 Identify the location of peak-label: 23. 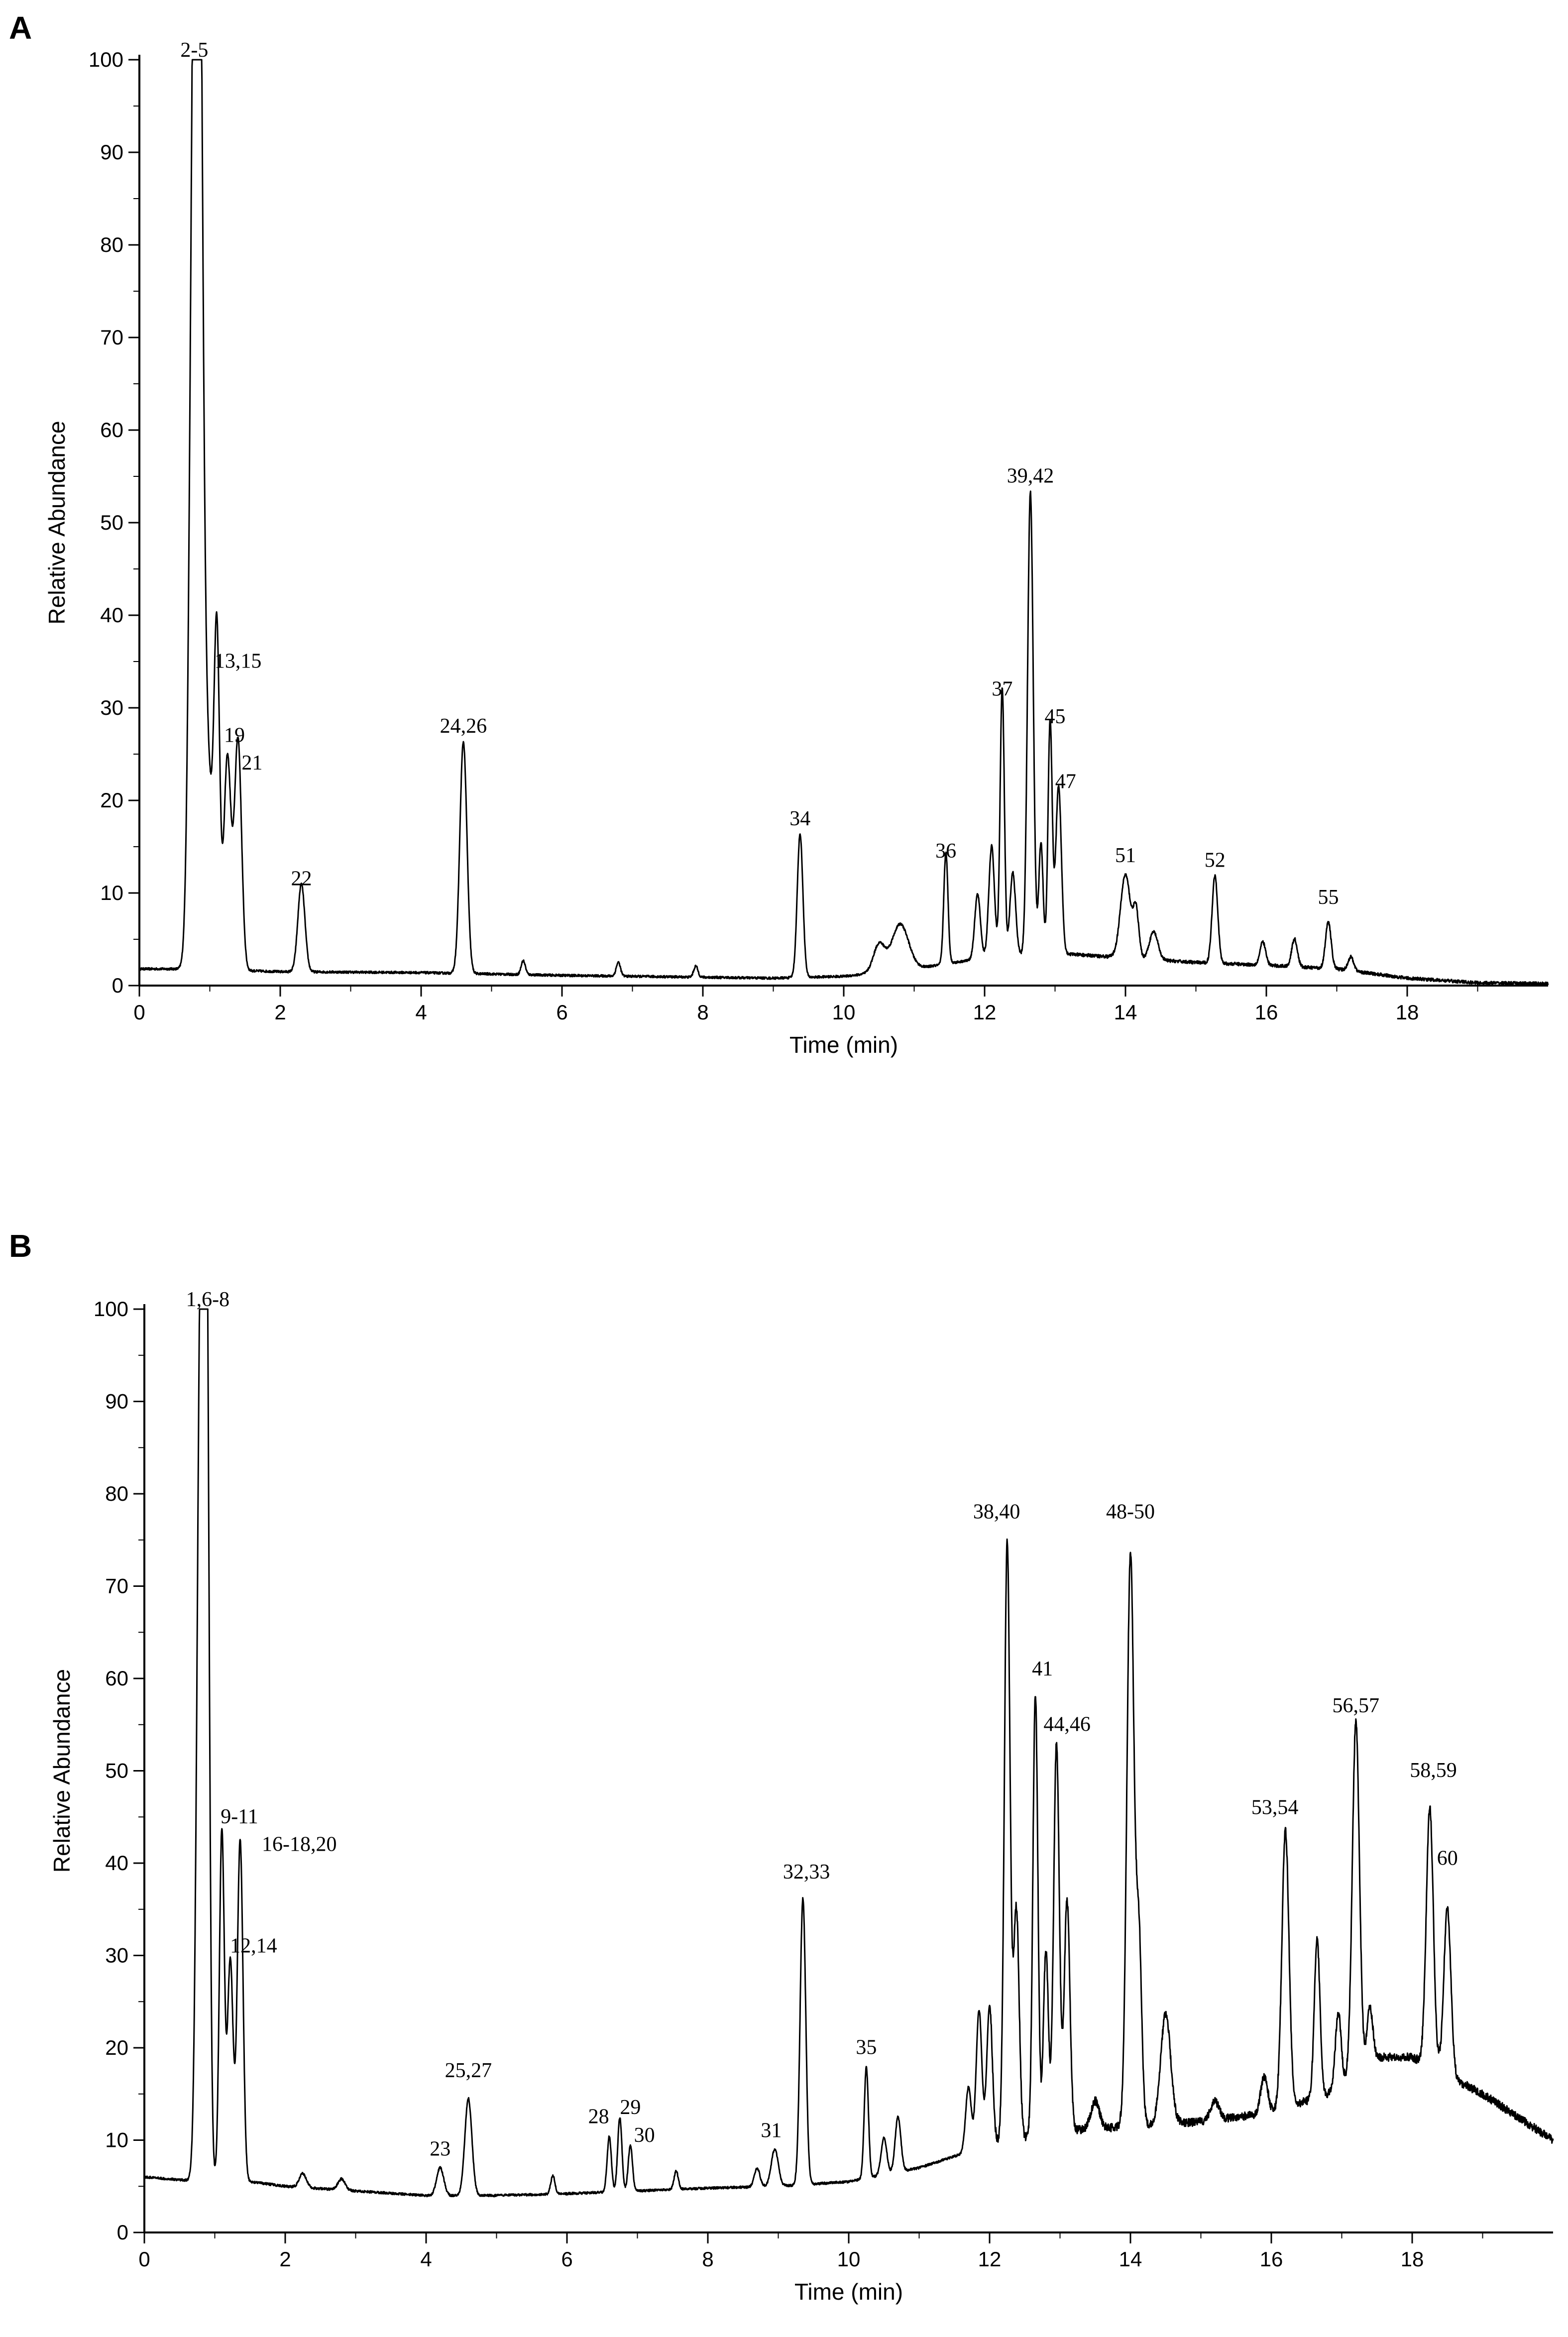
(440, 2149).